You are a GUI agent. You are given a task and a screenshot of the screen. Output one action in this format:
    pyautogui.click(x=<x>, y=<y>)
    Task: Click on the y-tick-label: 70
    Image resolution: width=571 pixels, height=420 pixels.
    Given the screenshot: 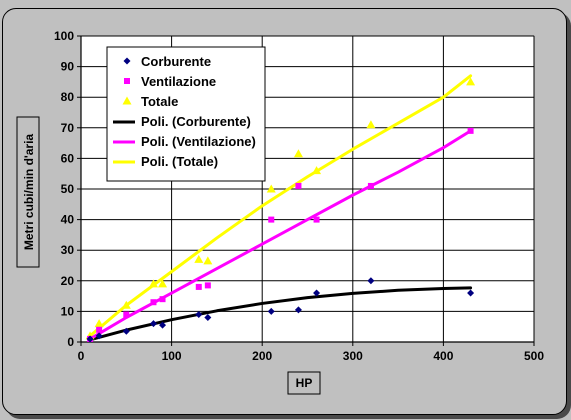 What is the action you would take?
    pyautogui.click(x=68, y=128)
    